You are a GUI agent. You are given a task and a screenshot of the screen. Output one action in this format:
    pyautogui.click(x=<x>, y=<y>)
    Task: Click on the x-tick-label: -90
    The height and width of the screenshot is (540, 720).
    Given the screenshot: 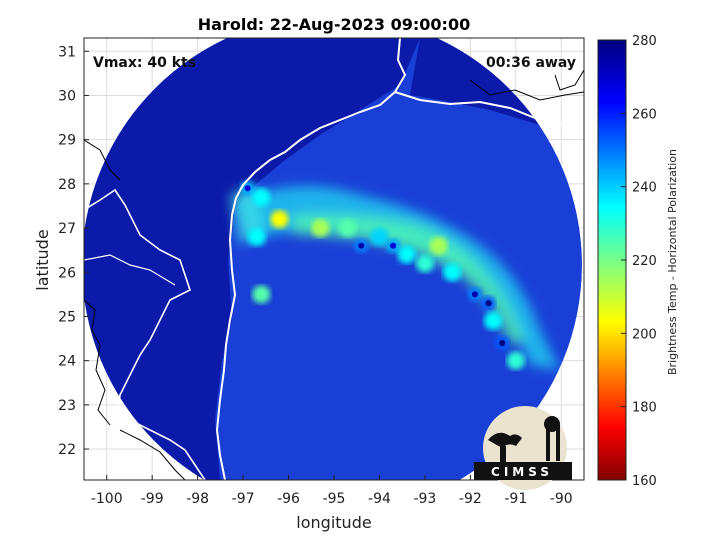 What is the action you would take?
    pyautogui.click(x=561, y=499)
    